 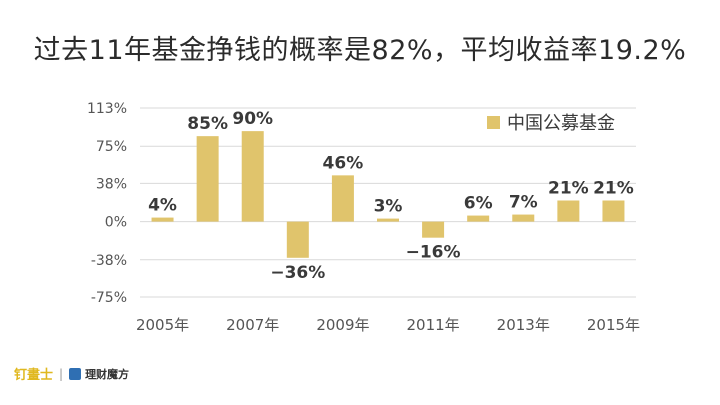 What do you see at coordinates (111, 147) in the screenshot?
I see `y-tick-label: 75%` at bounding box center [111, 147].